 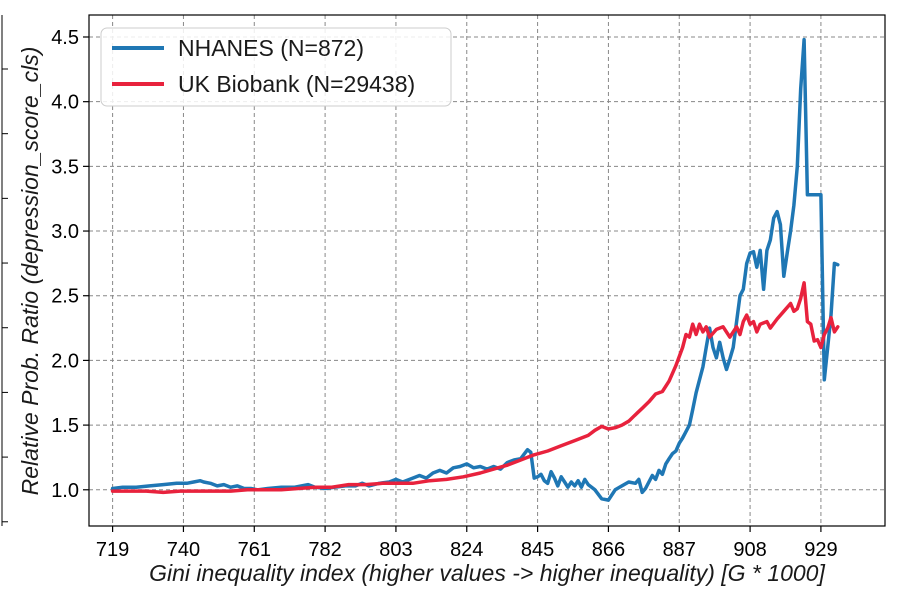 I want to click on x-tick-label: 782, so click(x=324, y=550).